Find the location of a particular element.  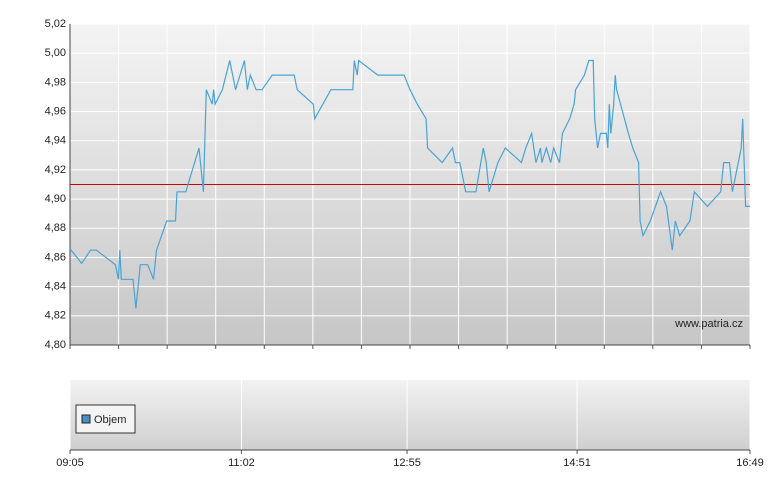

y-tick-label: 5,02 is located at coordinates (55, 24).